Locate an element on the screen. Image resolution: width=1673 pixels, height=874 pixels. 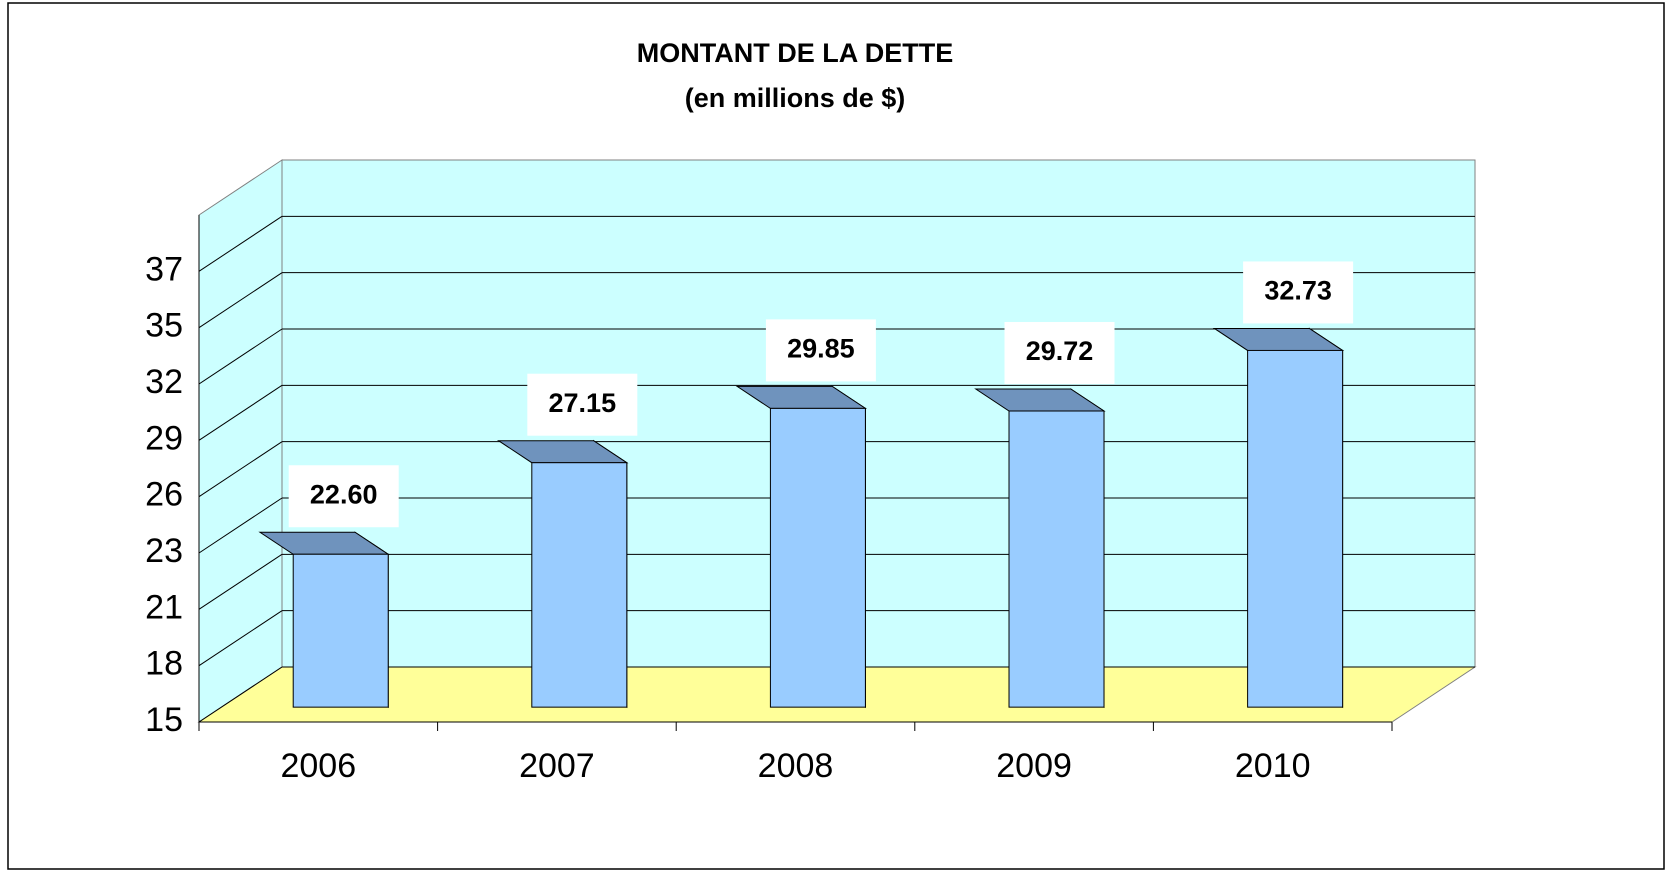
value-label: 22.60 is located at coordinates (344, 494).